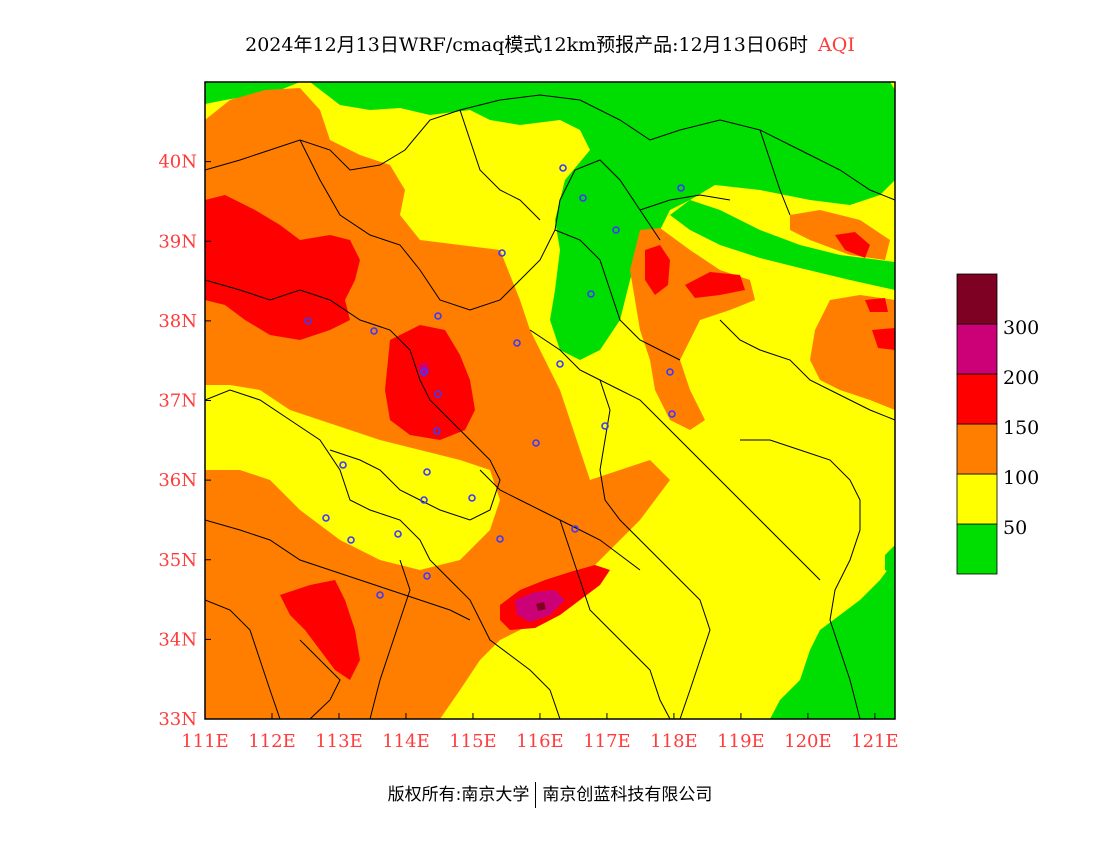 The width and height of the screenshot is (1100, 850). What do you see at coordinates (320, 630) in the screenshot?
I see `aqi-unhealthy-region-southwest` at bounding box center [320, 630].